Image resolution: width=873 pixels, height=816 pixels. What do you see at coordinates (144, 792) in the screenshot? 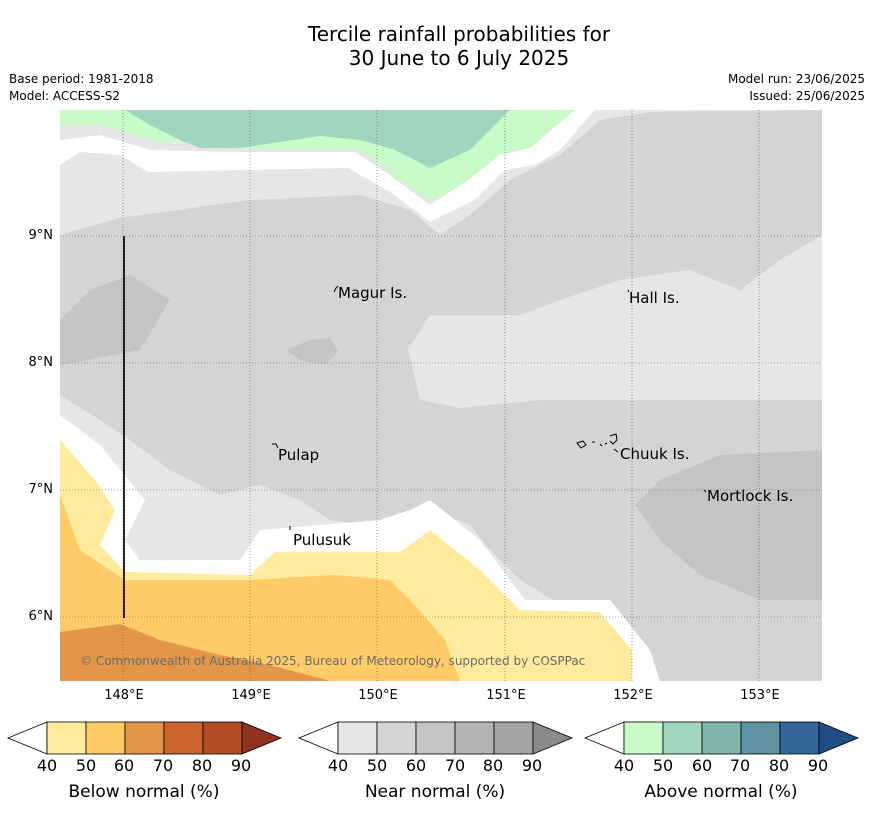
I see `below-normal-title: Below normal (%)` at bounding box center [144, 792].